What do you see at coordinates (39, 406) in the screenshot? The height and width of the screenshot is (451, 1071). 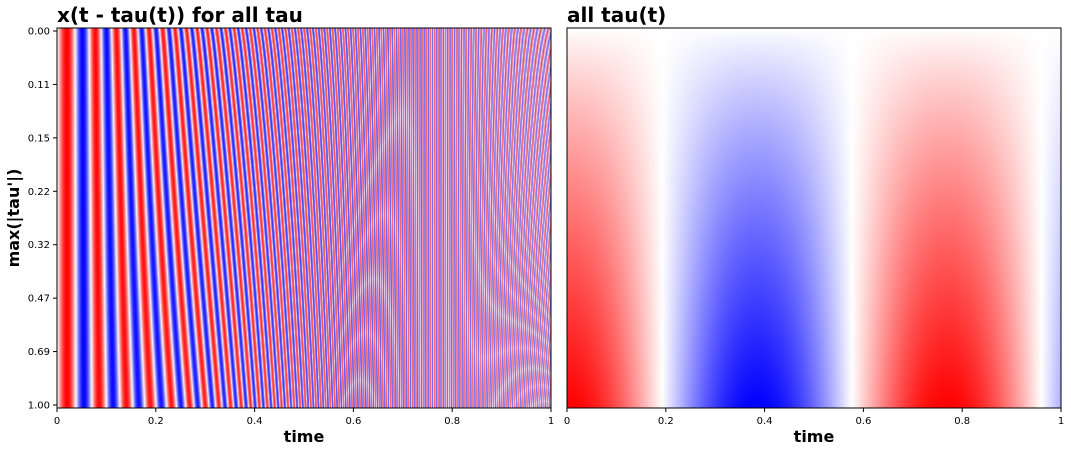 I see `y-tick-label: 1.00` at bounding box center [39, 406].